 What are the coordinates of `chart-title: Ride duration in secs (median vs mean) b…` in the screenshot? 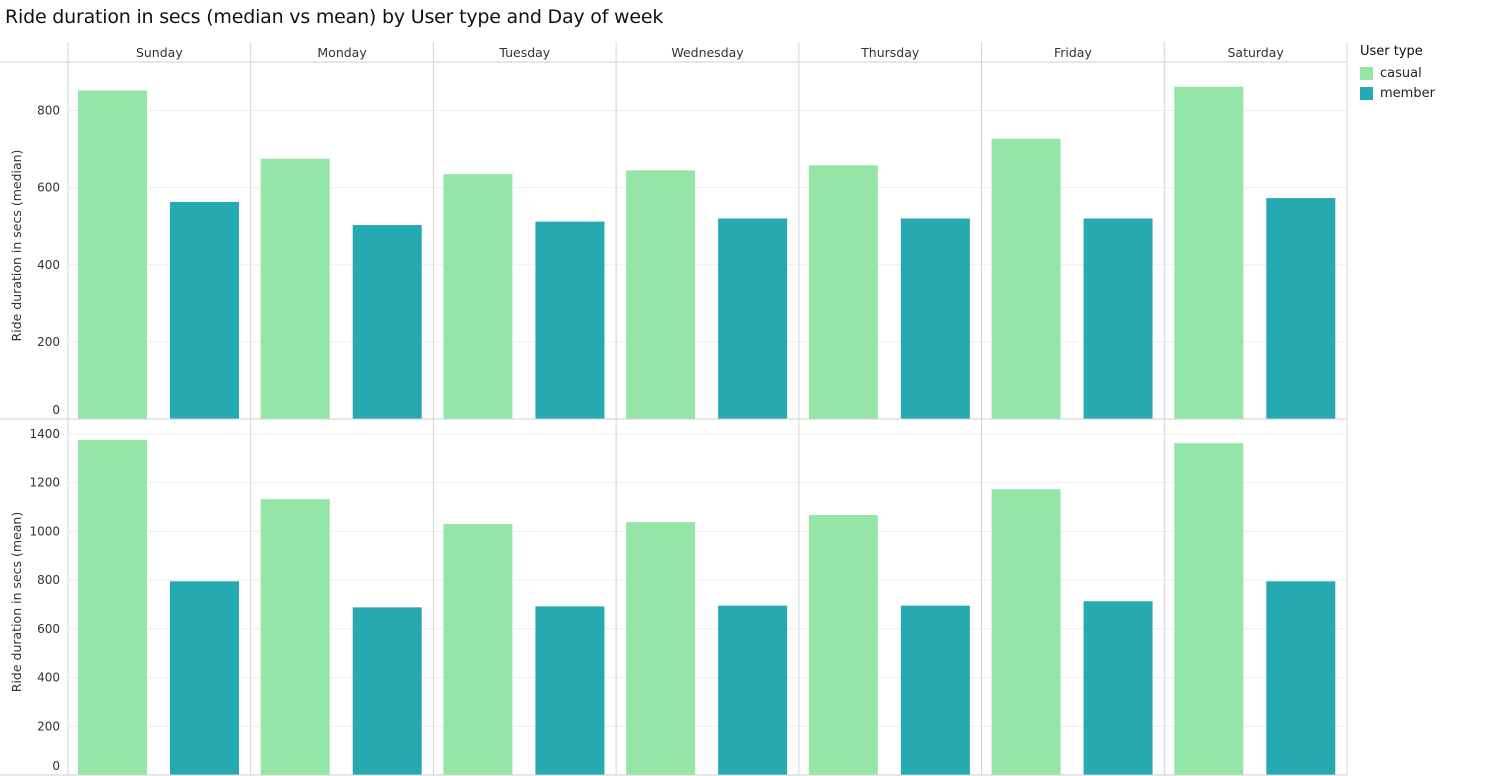 It's located at (334, 17).